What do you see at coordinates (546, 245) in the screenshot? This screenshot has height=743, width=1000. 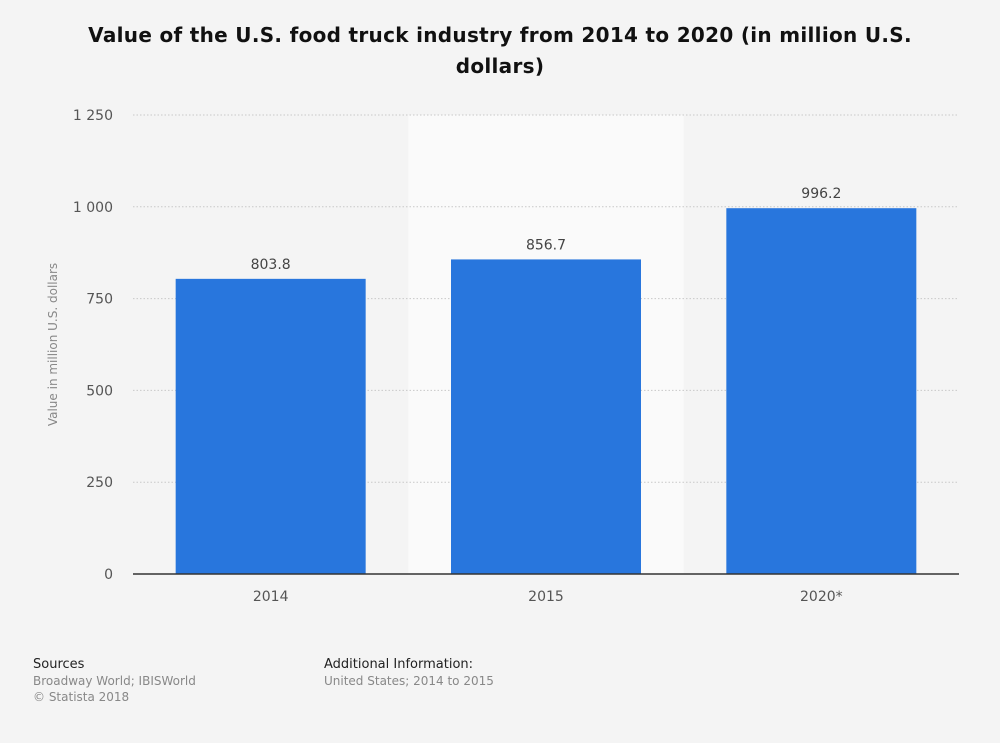 I see `data-label: 856.7` at bounding box center [546, 245].